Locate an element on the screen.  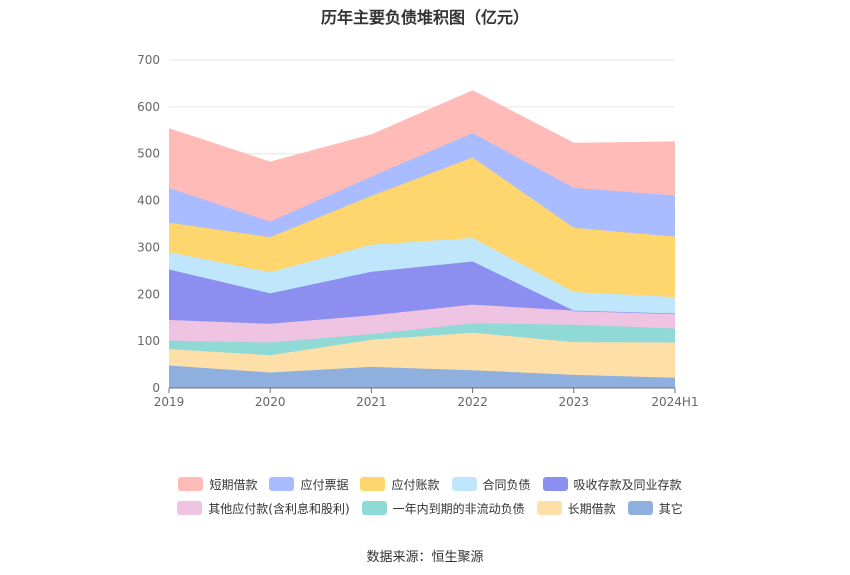
legend-label: 其它 is located at coordinates (670, 508).